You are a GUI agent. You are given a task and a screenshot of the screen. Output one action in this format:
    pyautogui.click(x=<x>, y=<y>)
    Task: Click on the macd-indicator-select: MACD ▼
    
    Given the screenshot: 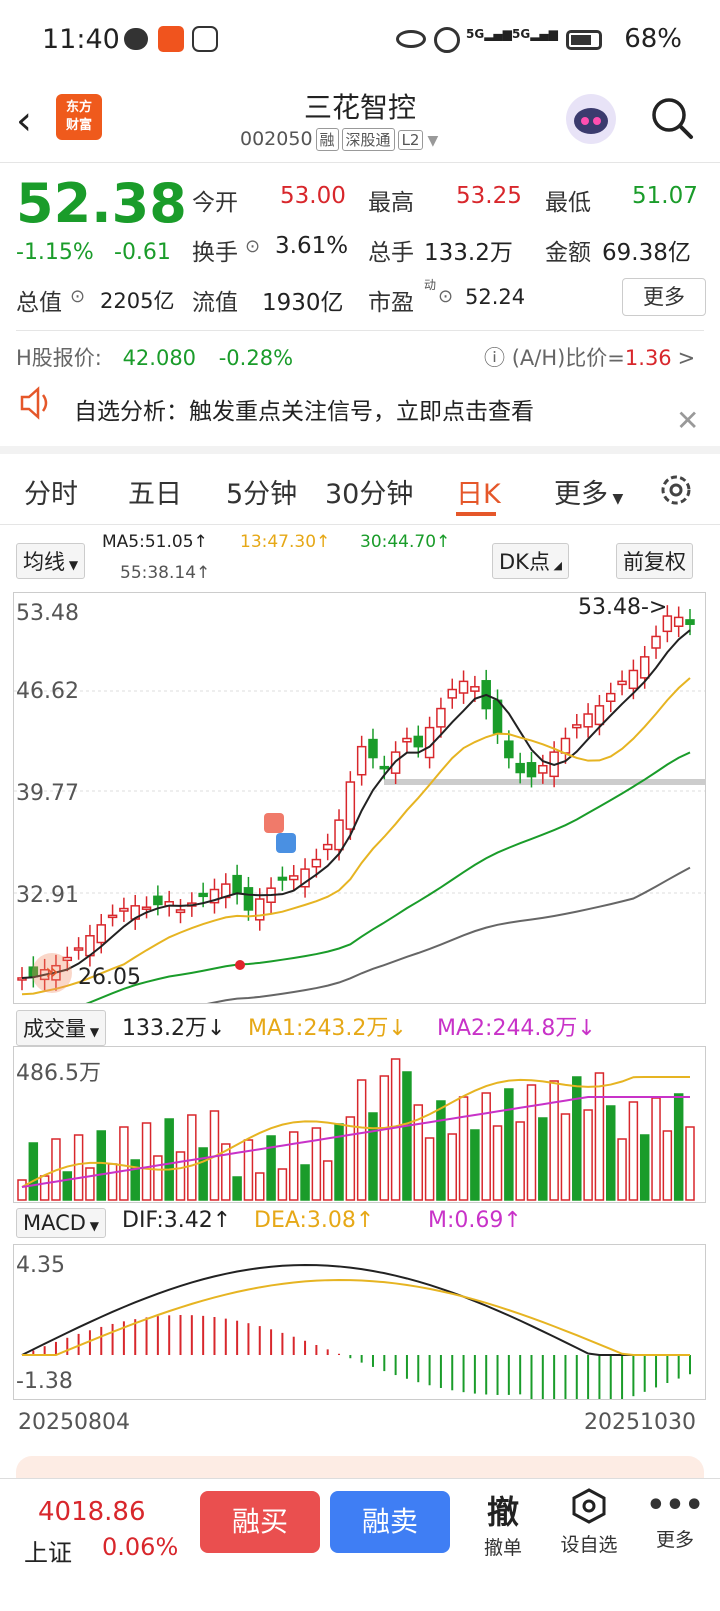 What is the action you would take?
    pyautogui.click(x=61, y=1223)
    